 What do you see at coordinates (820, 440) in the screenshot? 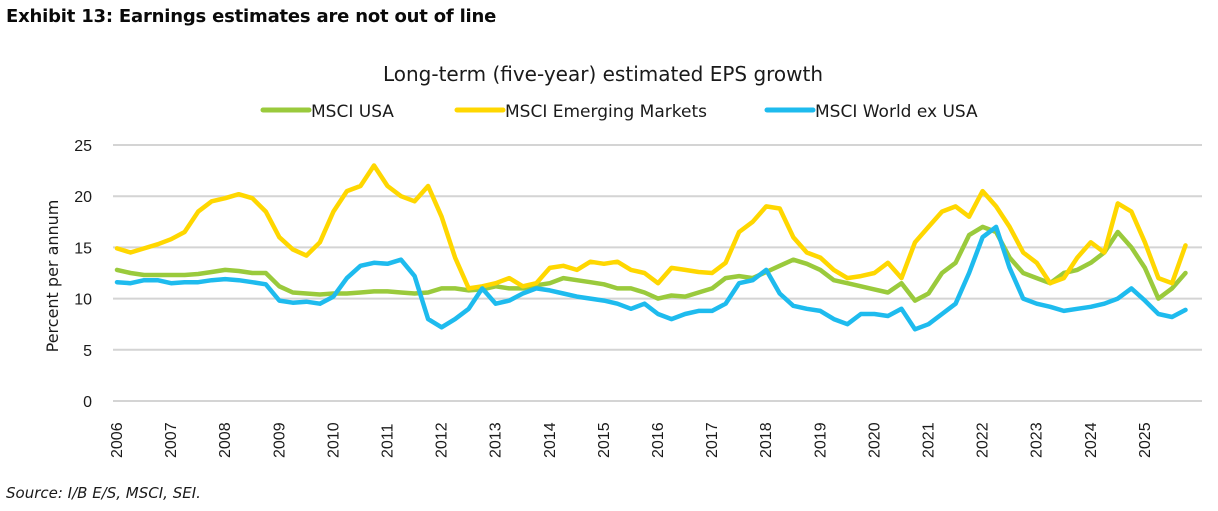
I see `x-tick-label: 2019` at bounding box center [820, 440].